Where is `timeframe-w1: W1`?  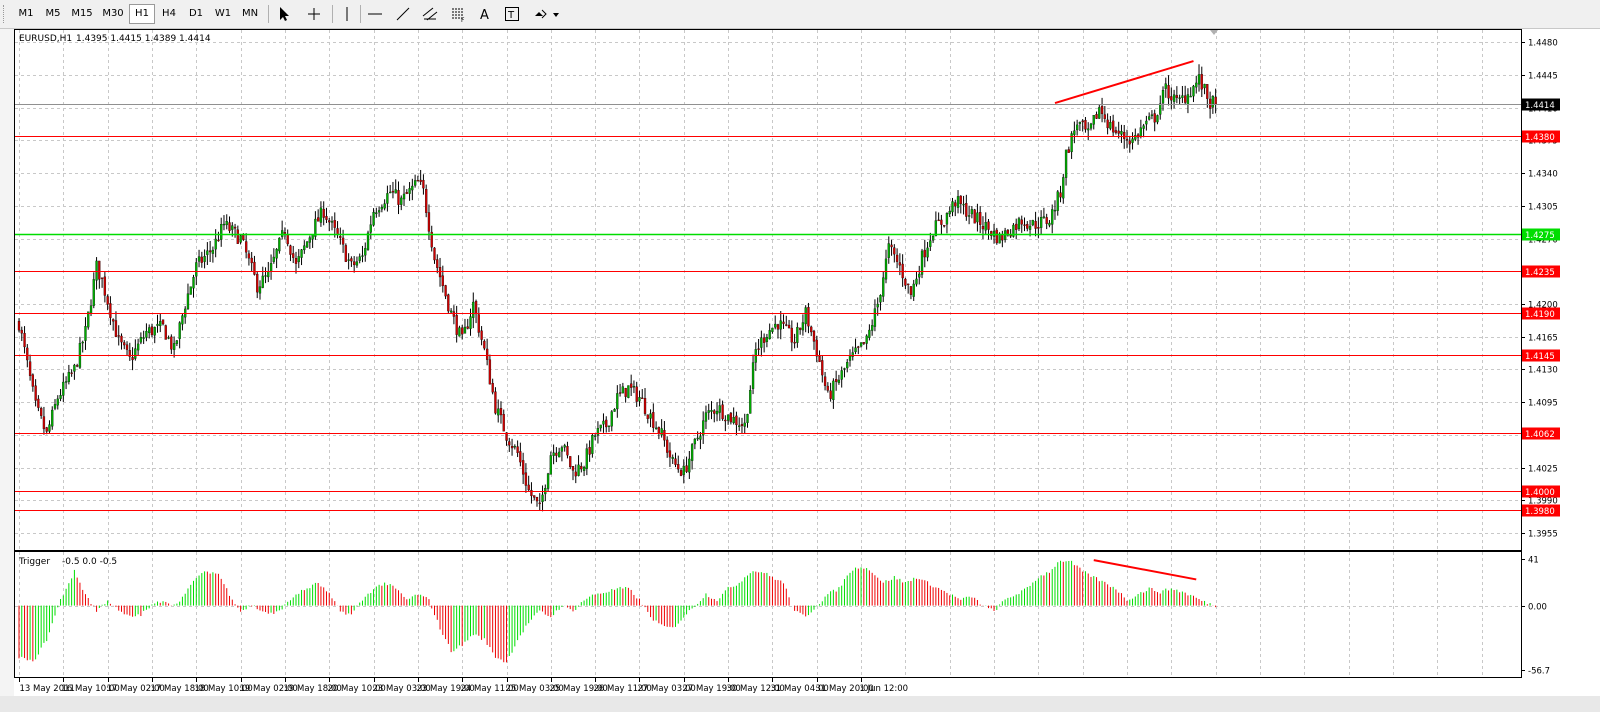 timeframe-w1: W1 is located at coordinates (223, 13).